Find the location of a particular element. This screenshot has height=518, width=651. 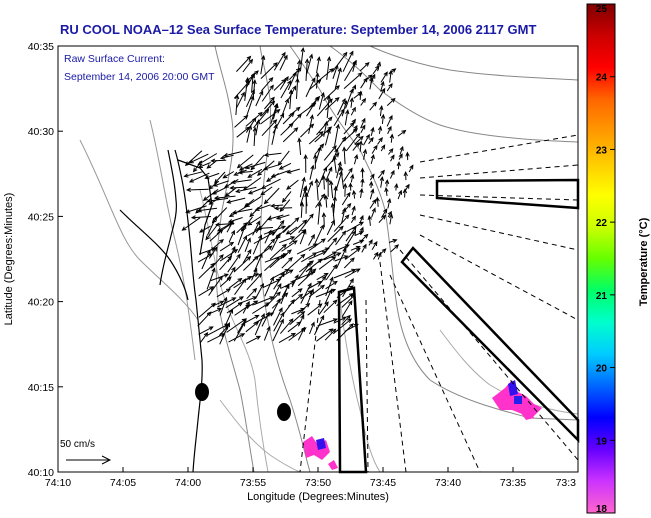

annotation-line-1: Raw Surface Current: is located at coordinates (114, 59).